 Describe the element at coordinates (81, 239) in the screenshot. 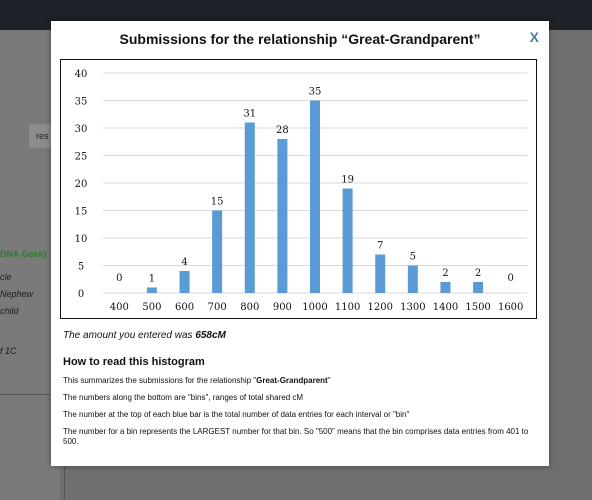

I see `y-tick-label: 10` at that location.